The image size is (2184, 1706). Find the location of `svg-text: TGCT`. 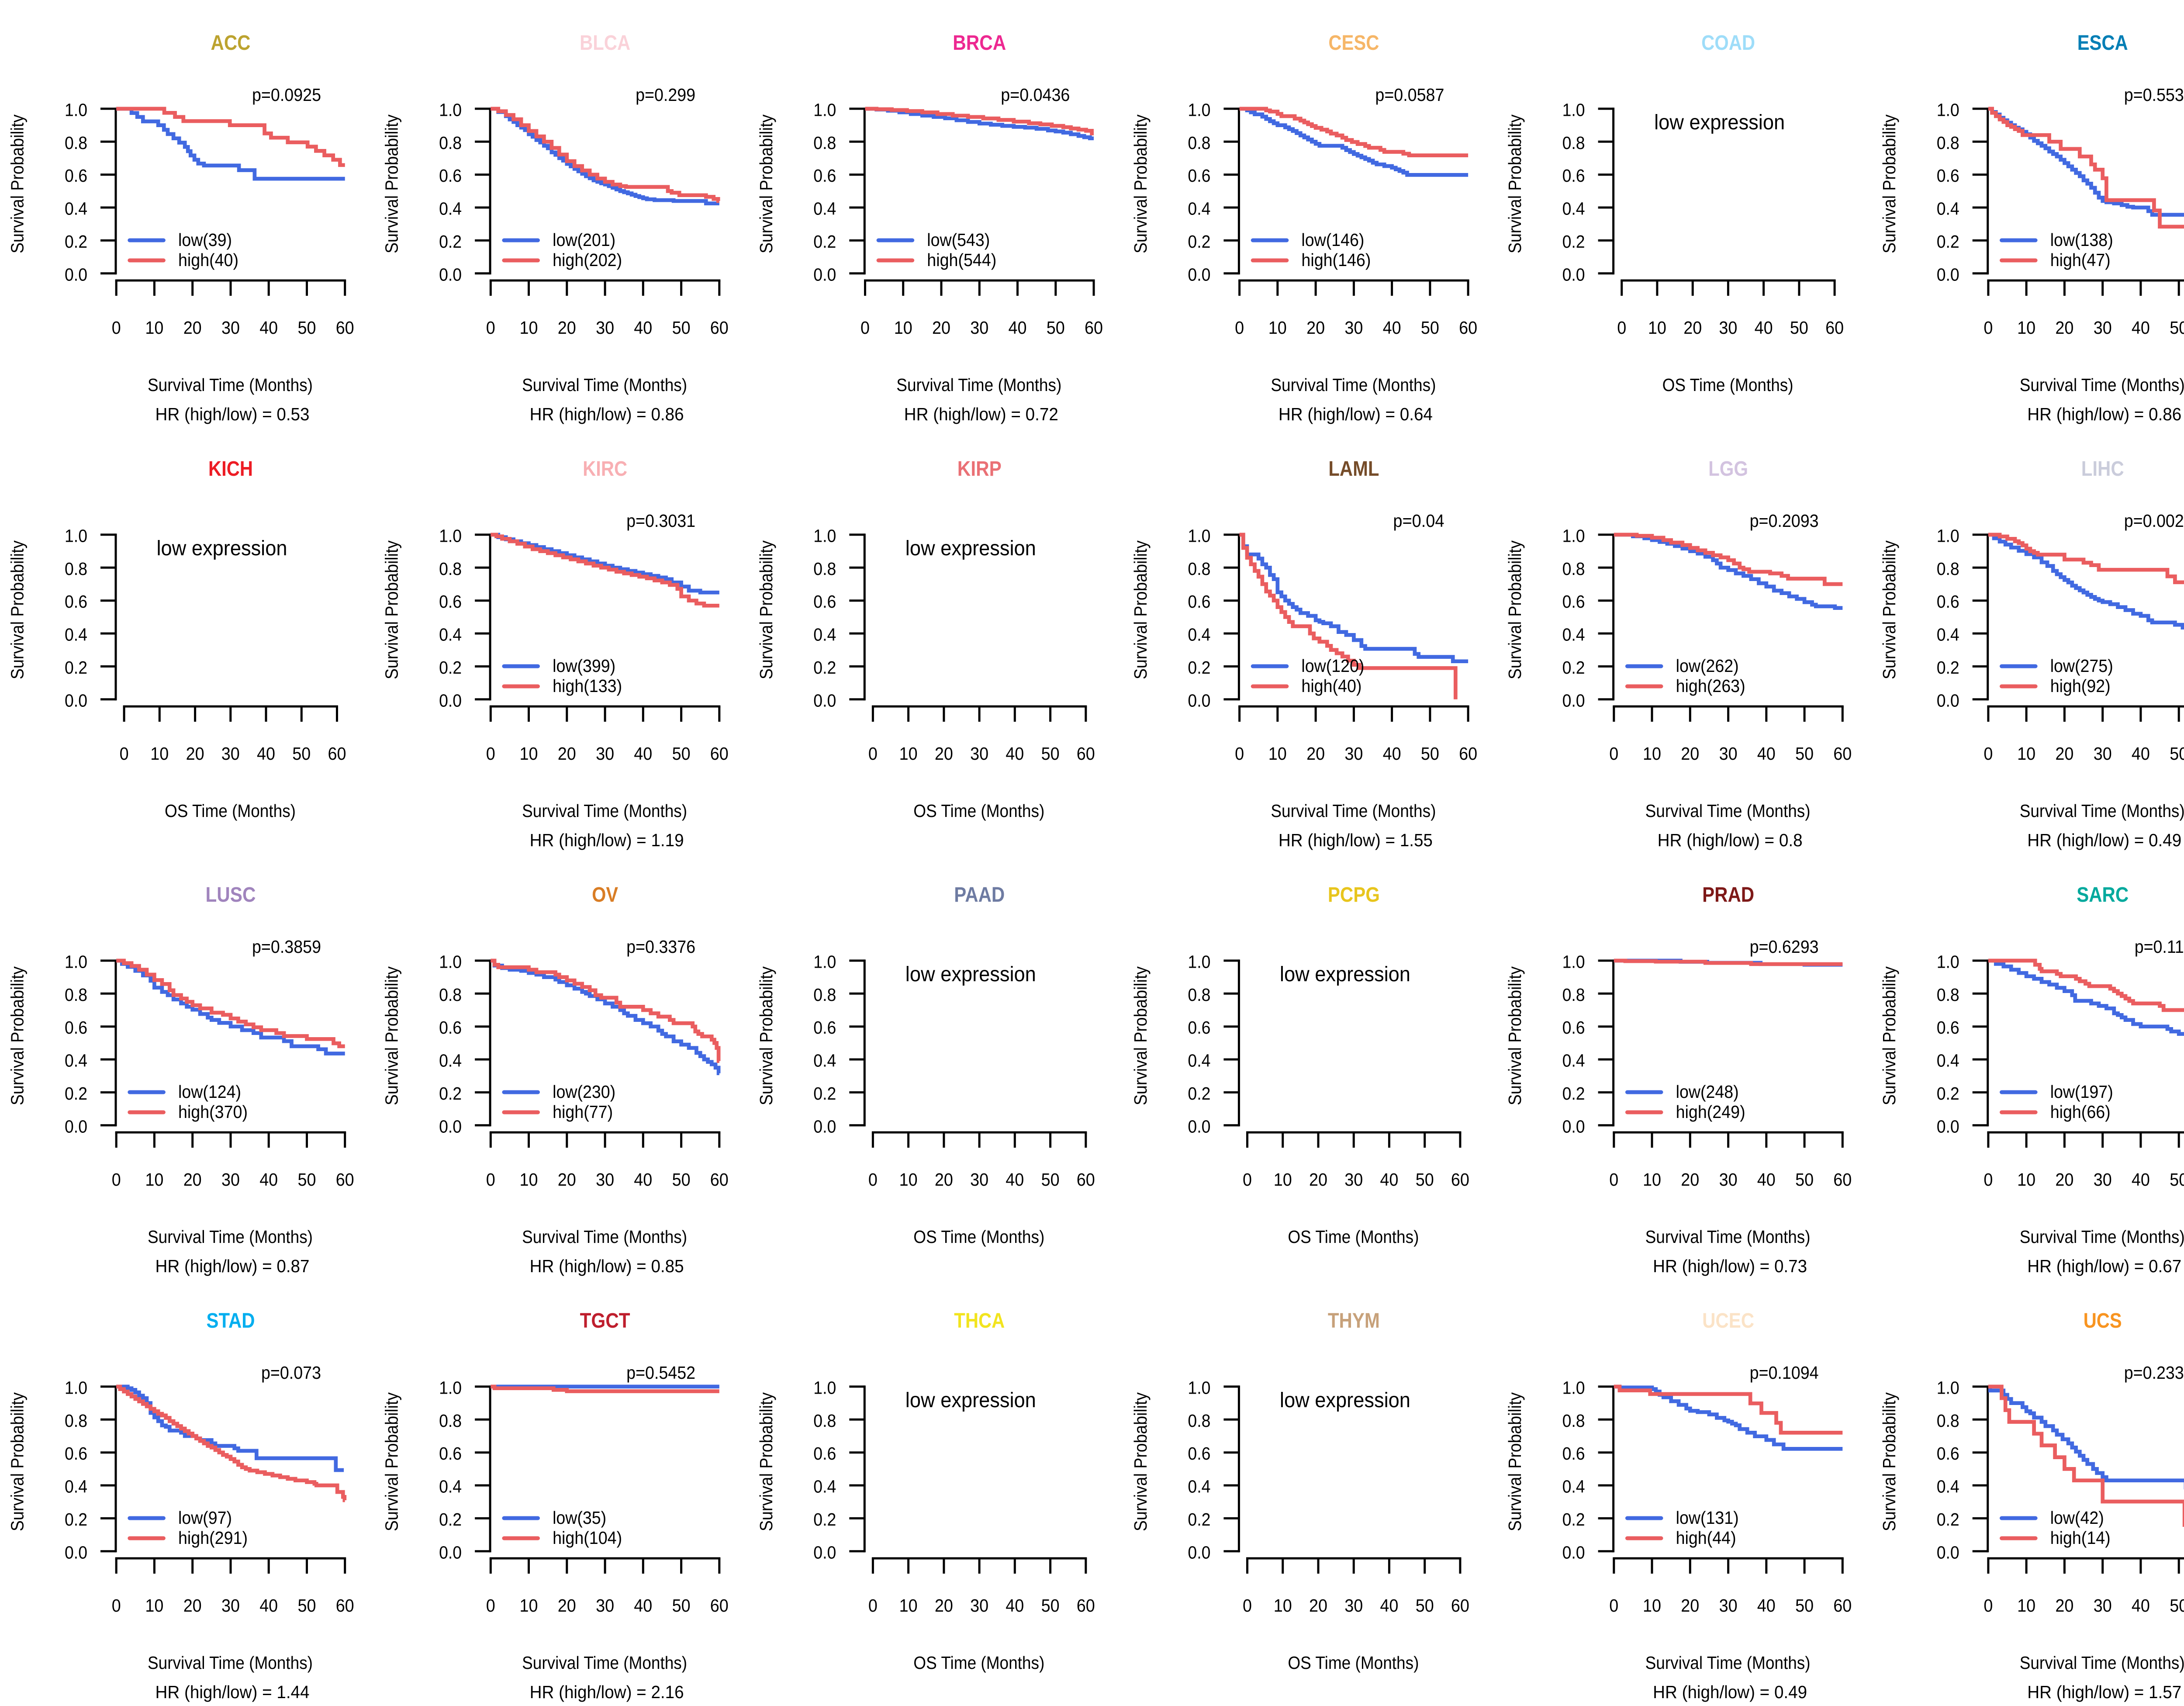

svg-text: TGCT is located at coordinates (605, 1320).